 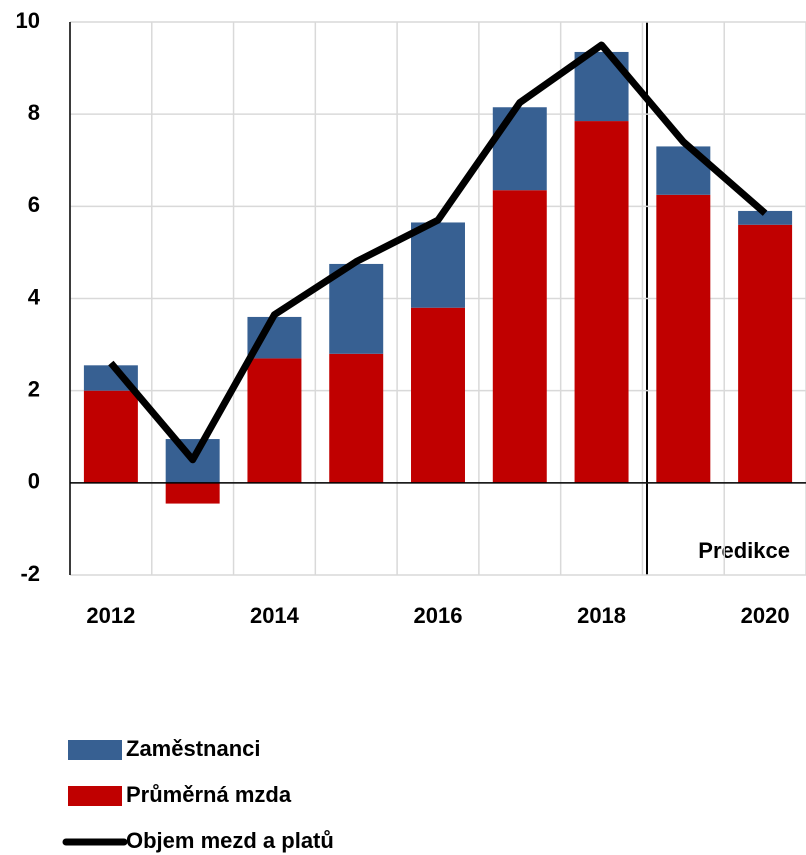 I want to click on y-tick-label: -2, so click(x=30, y=573).